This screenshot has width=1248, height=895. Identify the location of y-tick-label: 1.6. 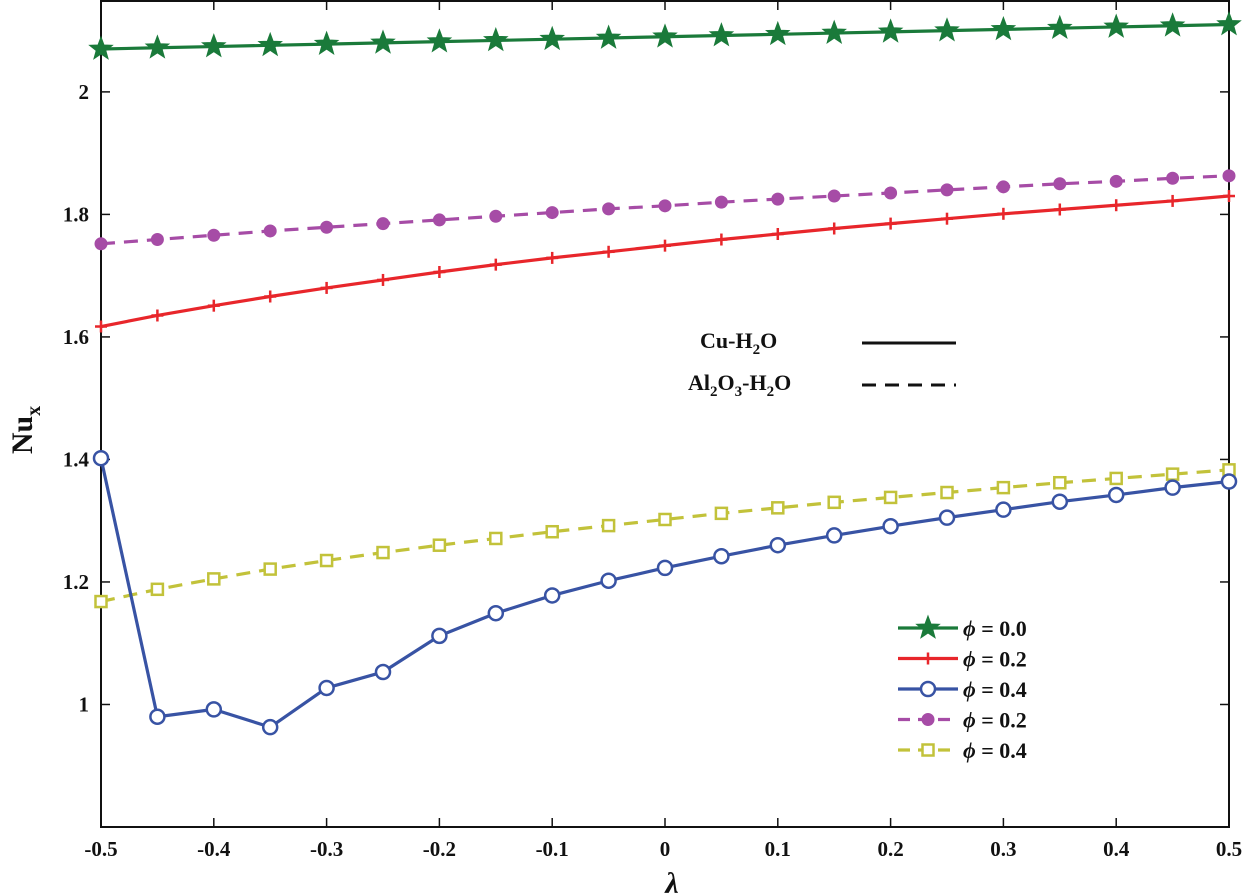
(76, 337).